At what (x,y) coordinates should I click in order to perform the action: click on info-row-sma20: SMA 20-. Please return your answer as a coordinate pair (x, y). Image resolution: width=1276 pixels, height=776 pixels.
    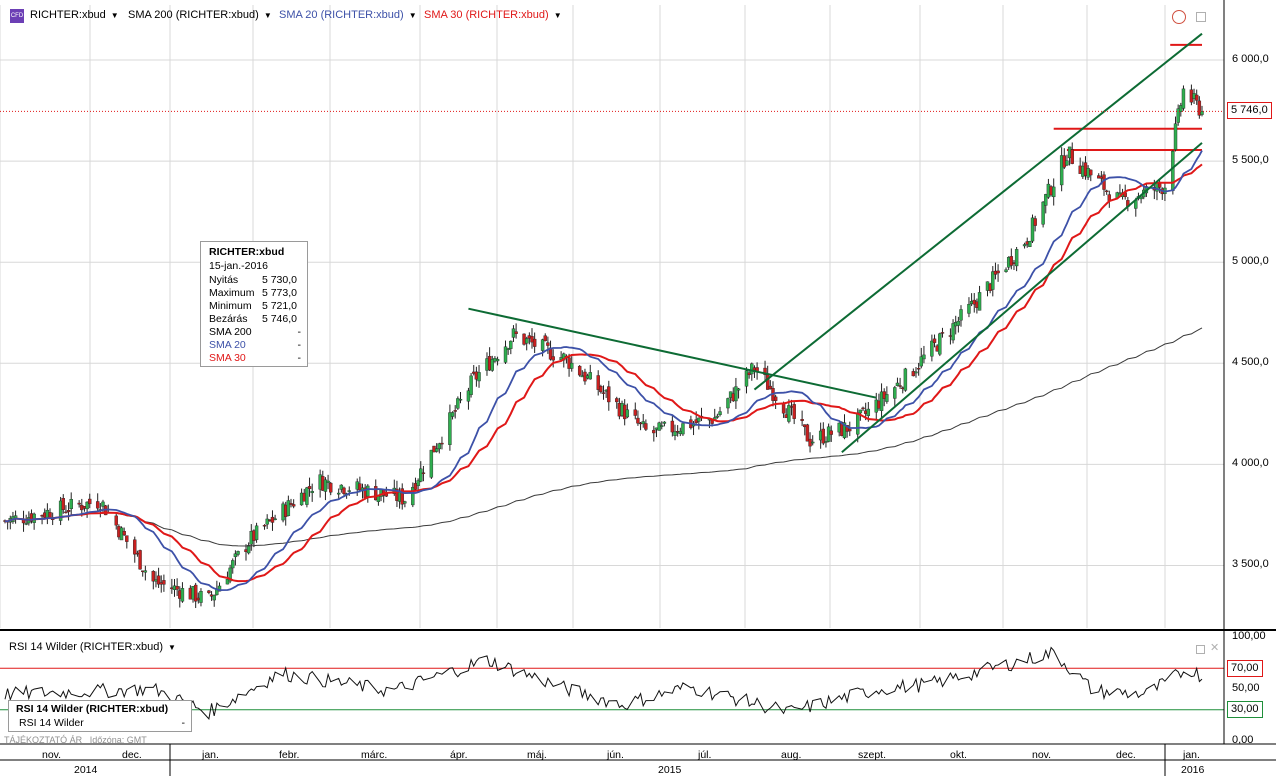
    Looking at the image, I should click on (255, 345).